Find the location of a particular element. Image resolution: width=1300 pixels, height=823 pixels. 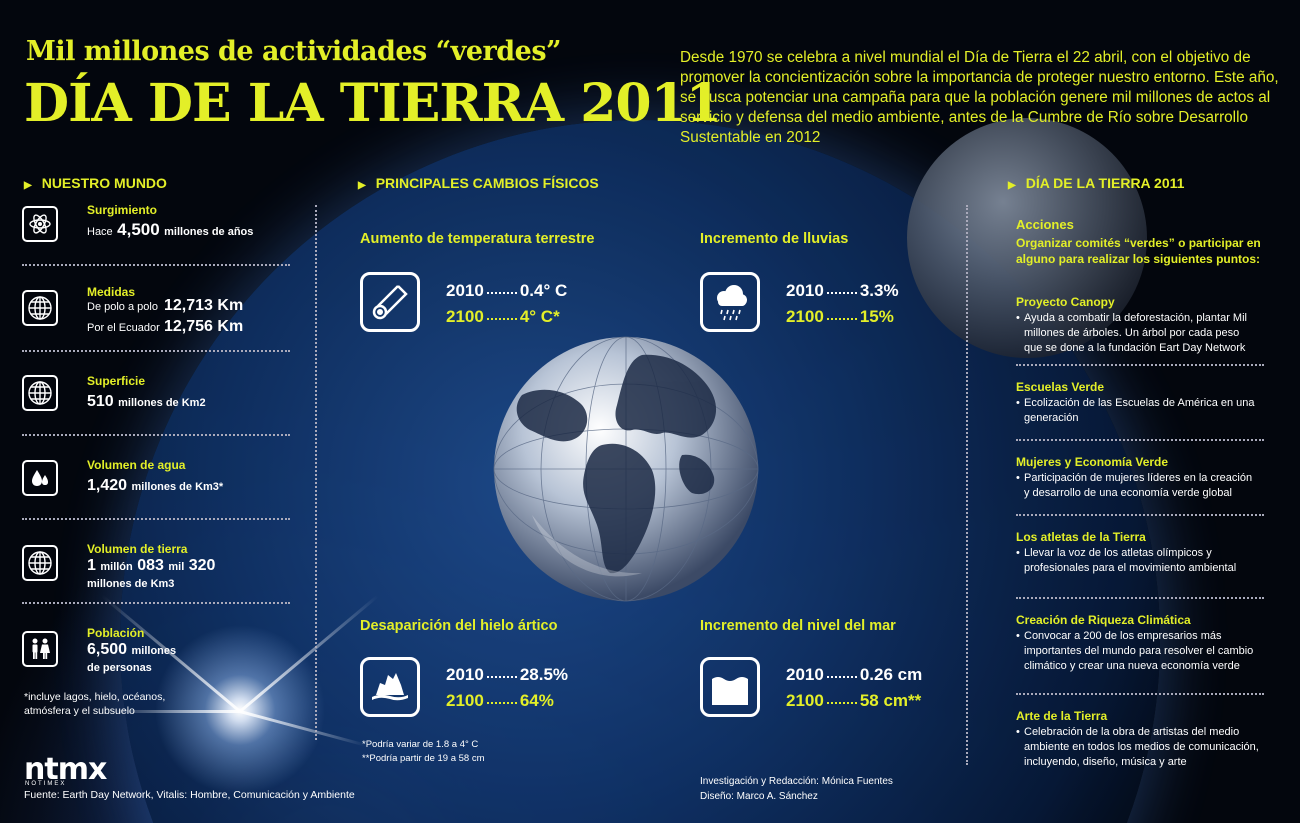

action-title: Mujeres y Economía Verde is located at coordinates (1092, 462).